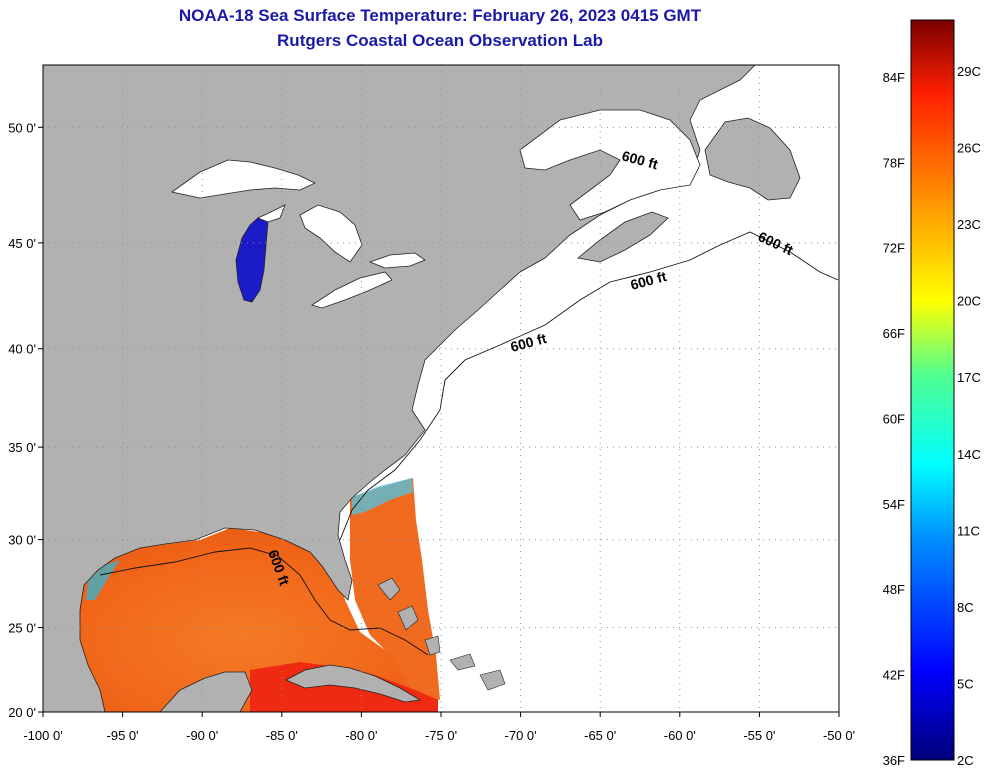 This screenshot has width=984, height=770. Describe the element at coordinates (352, 290) in the screenshot. I see `lake-erie` at that location.